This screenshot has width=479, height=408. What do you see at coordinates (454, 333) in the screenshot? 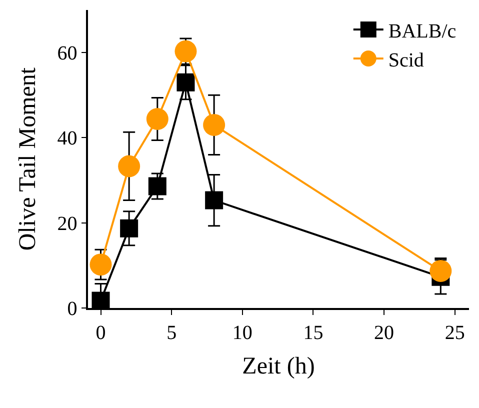
I see `x-tick-label: 25` at bounding box center [454, 333].